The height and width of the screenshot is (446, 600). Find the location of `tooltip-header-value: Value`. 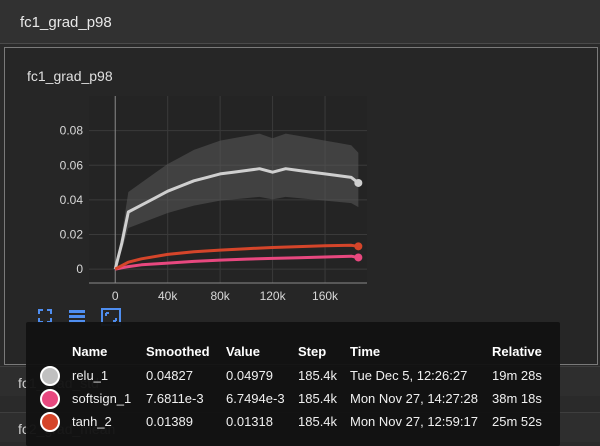

tooltip-header-value: Value is located at coordinates (243, 351).